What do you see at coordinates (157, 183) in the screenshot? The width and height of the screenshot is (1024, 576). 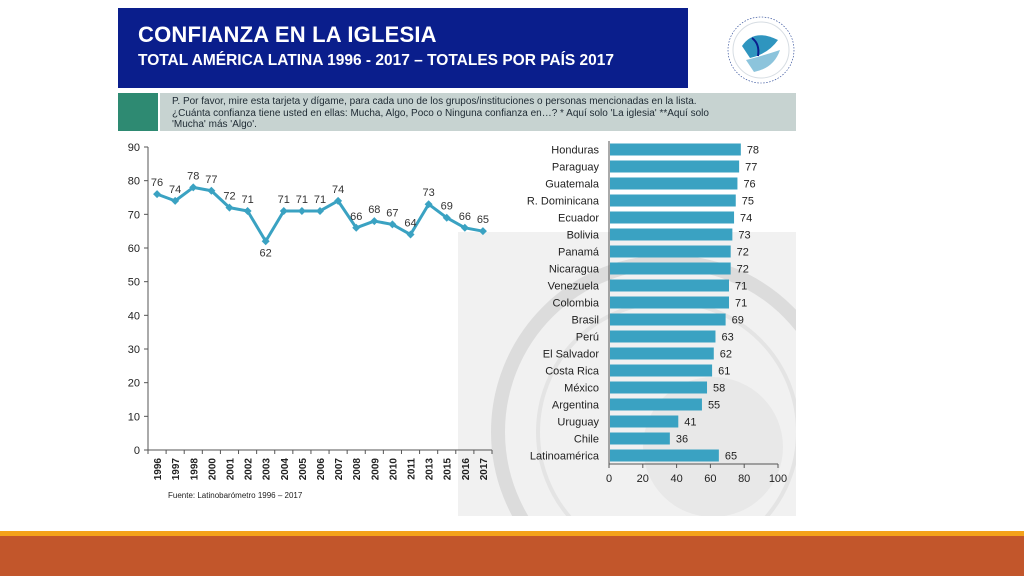 I see `data-label: 76` at bounding box center [157, 183].